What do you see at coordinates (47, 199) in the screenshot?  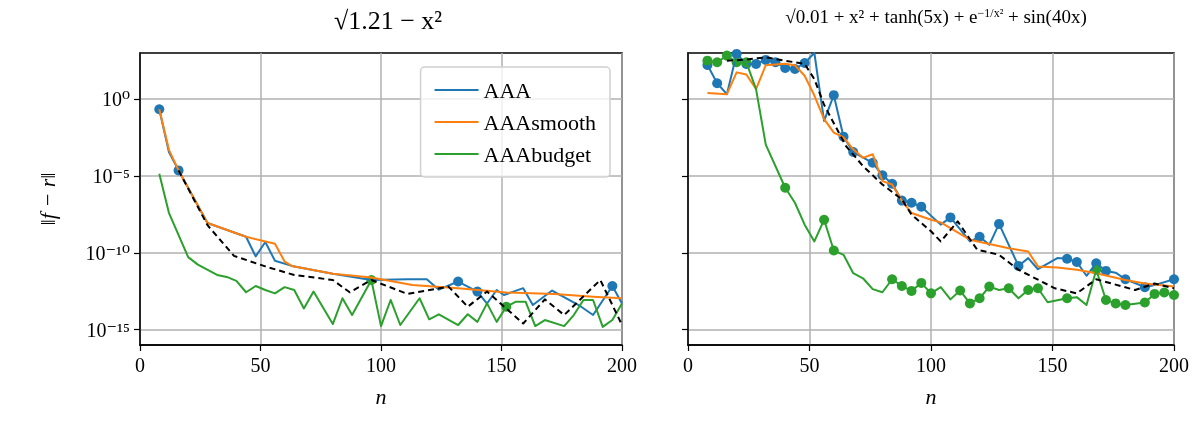 I see `y-axis-title: ‖f − r‖` at bounding box center [47, 199].